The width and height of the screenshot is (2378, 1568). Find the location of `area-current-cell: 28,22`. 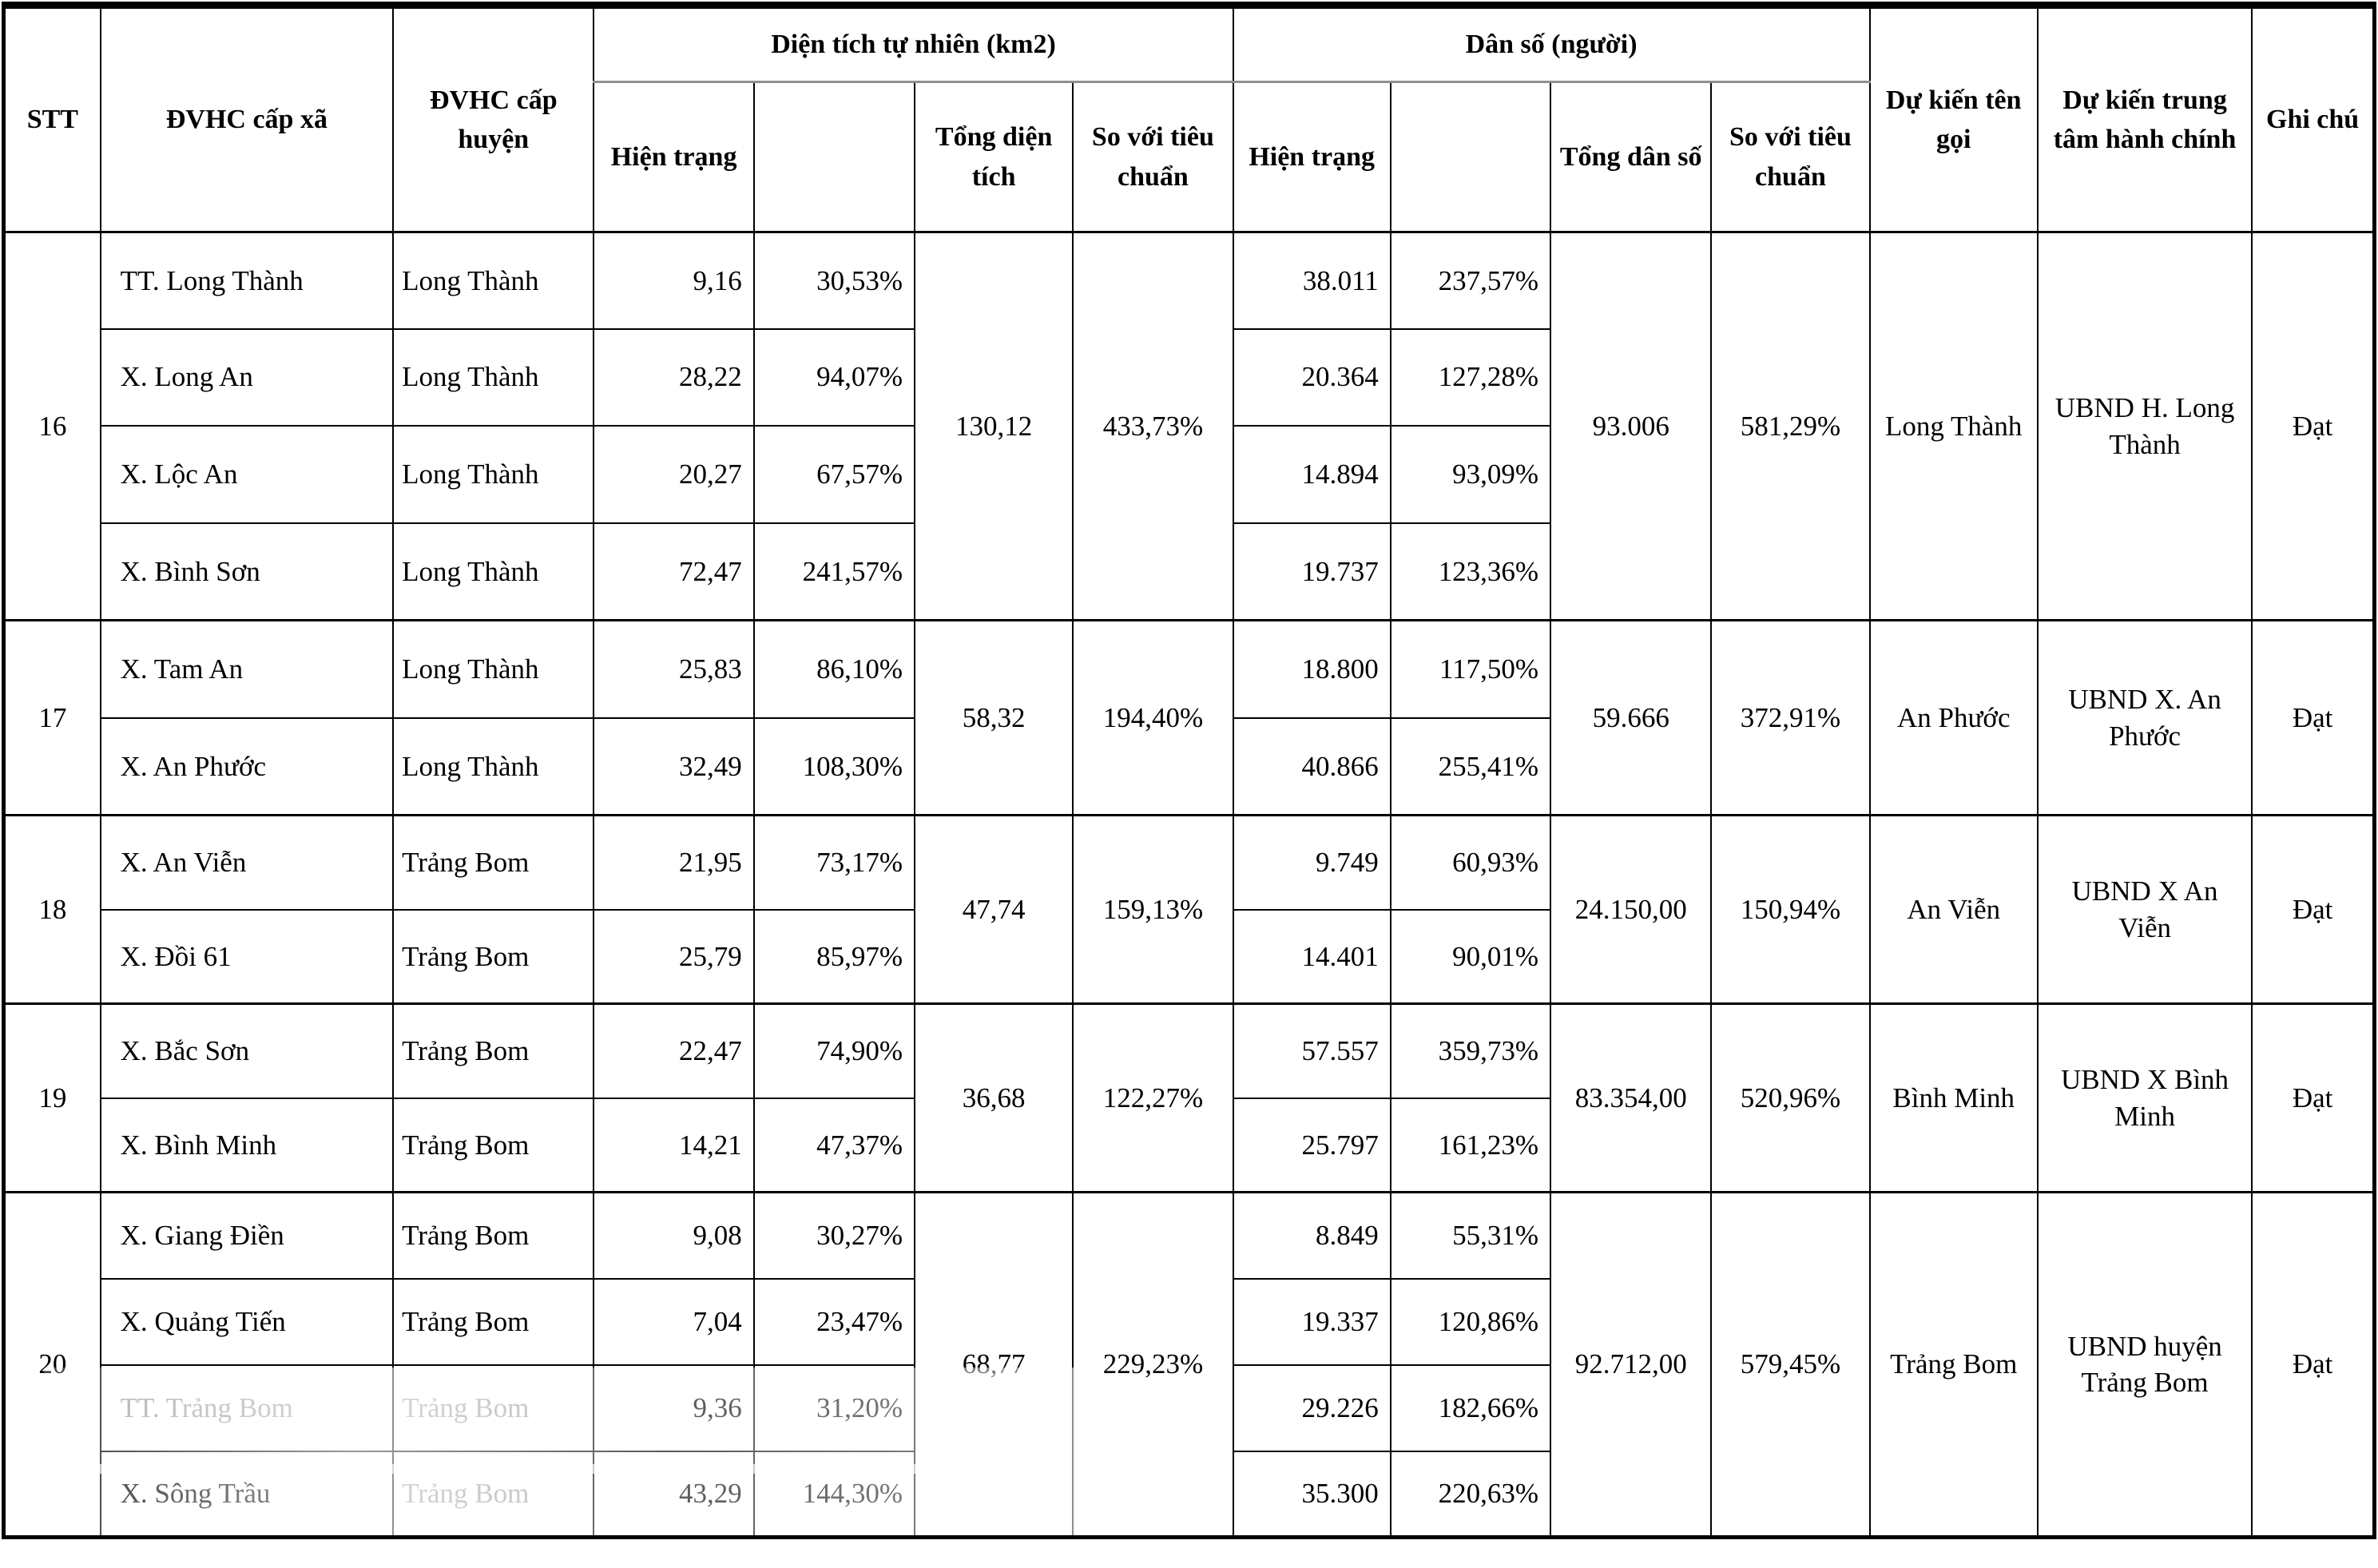

area-current-cell: 28,22 is located at coordinates (674, 377).